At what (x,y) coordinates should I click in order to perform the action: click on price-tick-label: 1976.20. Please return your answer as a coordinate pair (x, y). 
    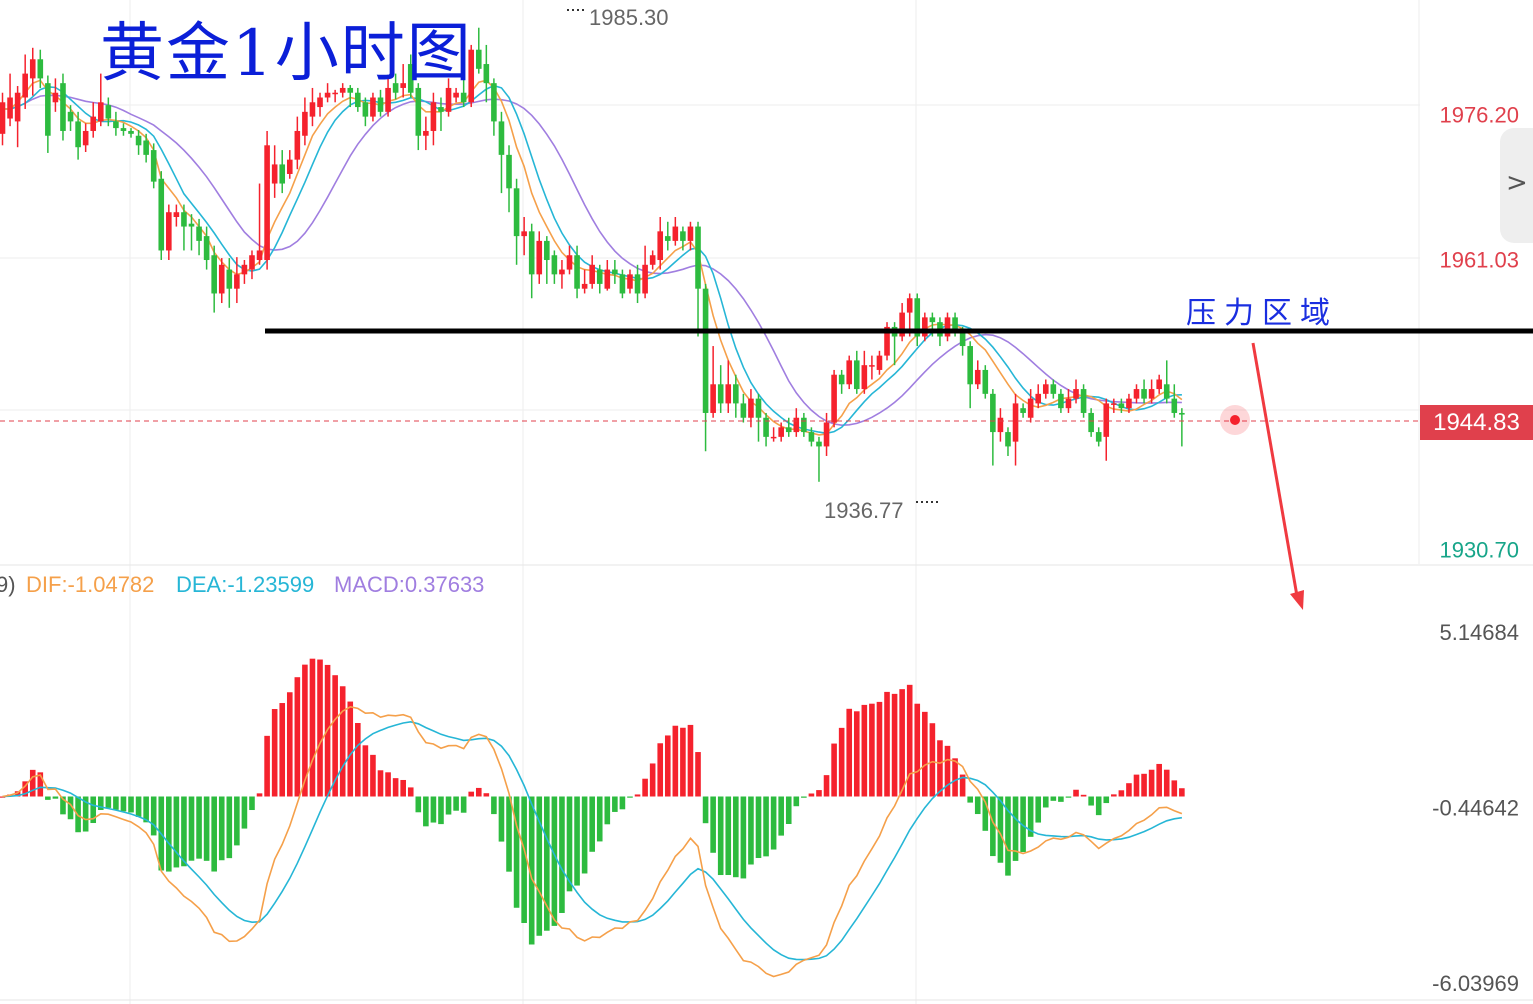
    Looking at the image, I should click on (1479, 115).